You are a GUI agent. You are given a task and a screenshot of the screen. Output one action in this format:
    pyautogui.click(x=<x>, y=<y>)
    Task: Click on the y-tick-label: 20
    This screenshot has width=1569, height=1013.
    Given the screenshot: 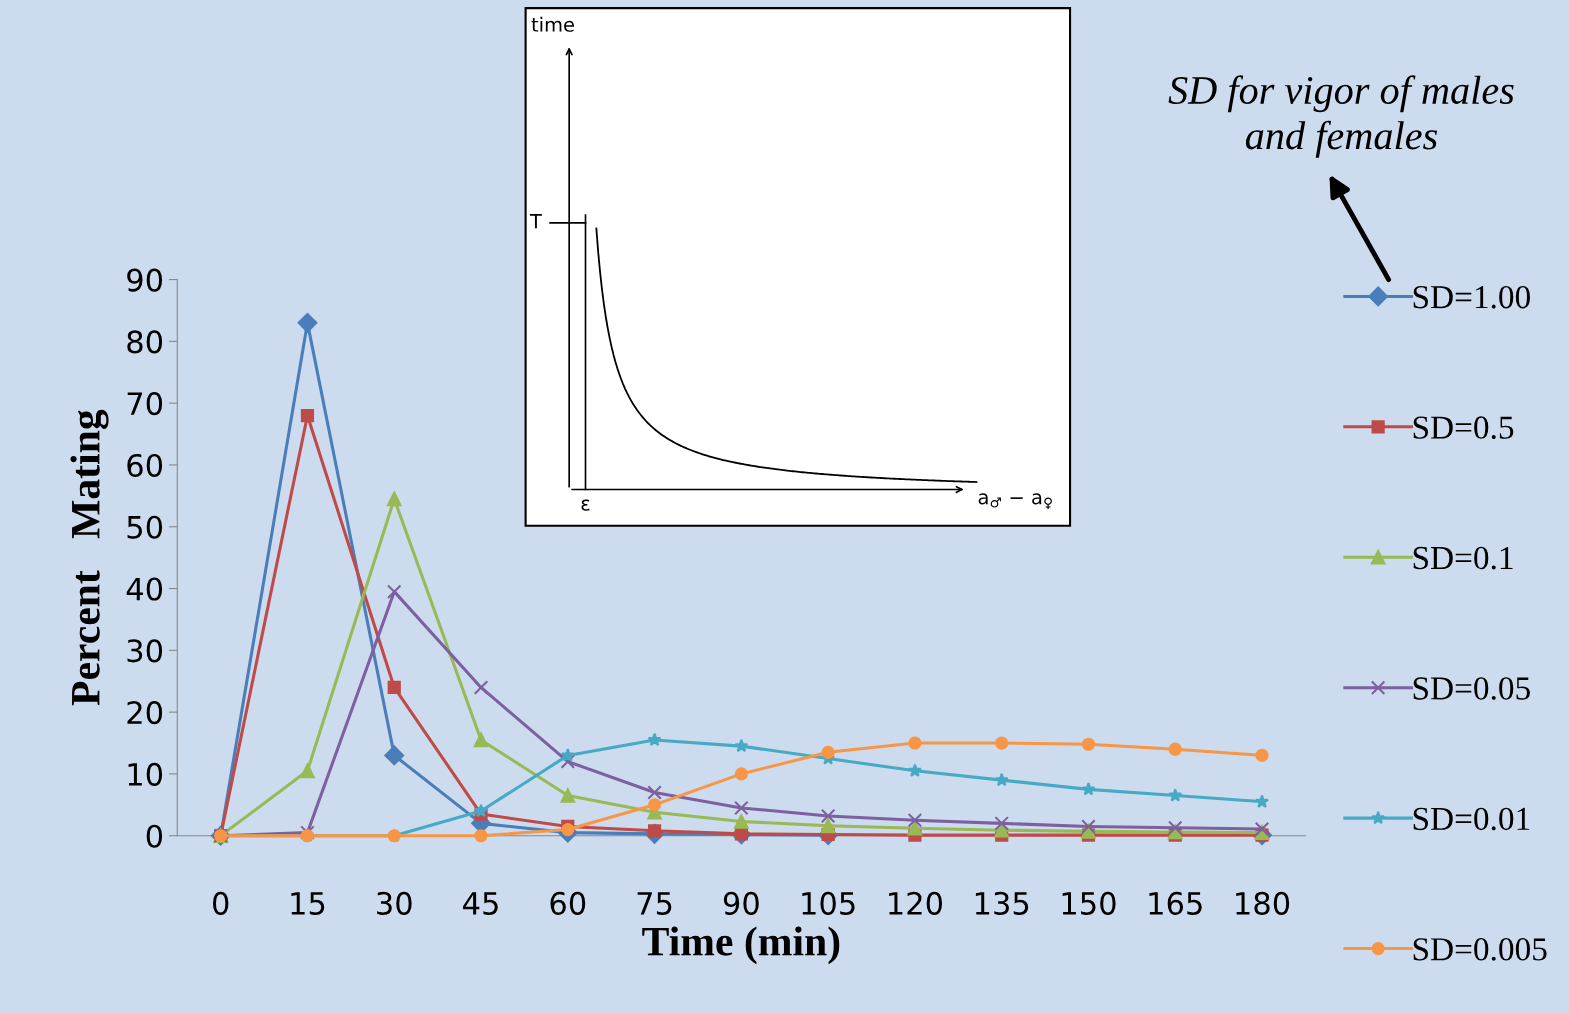 What is the action you would take?
    pyautogui.click(x=145, y=713)
    